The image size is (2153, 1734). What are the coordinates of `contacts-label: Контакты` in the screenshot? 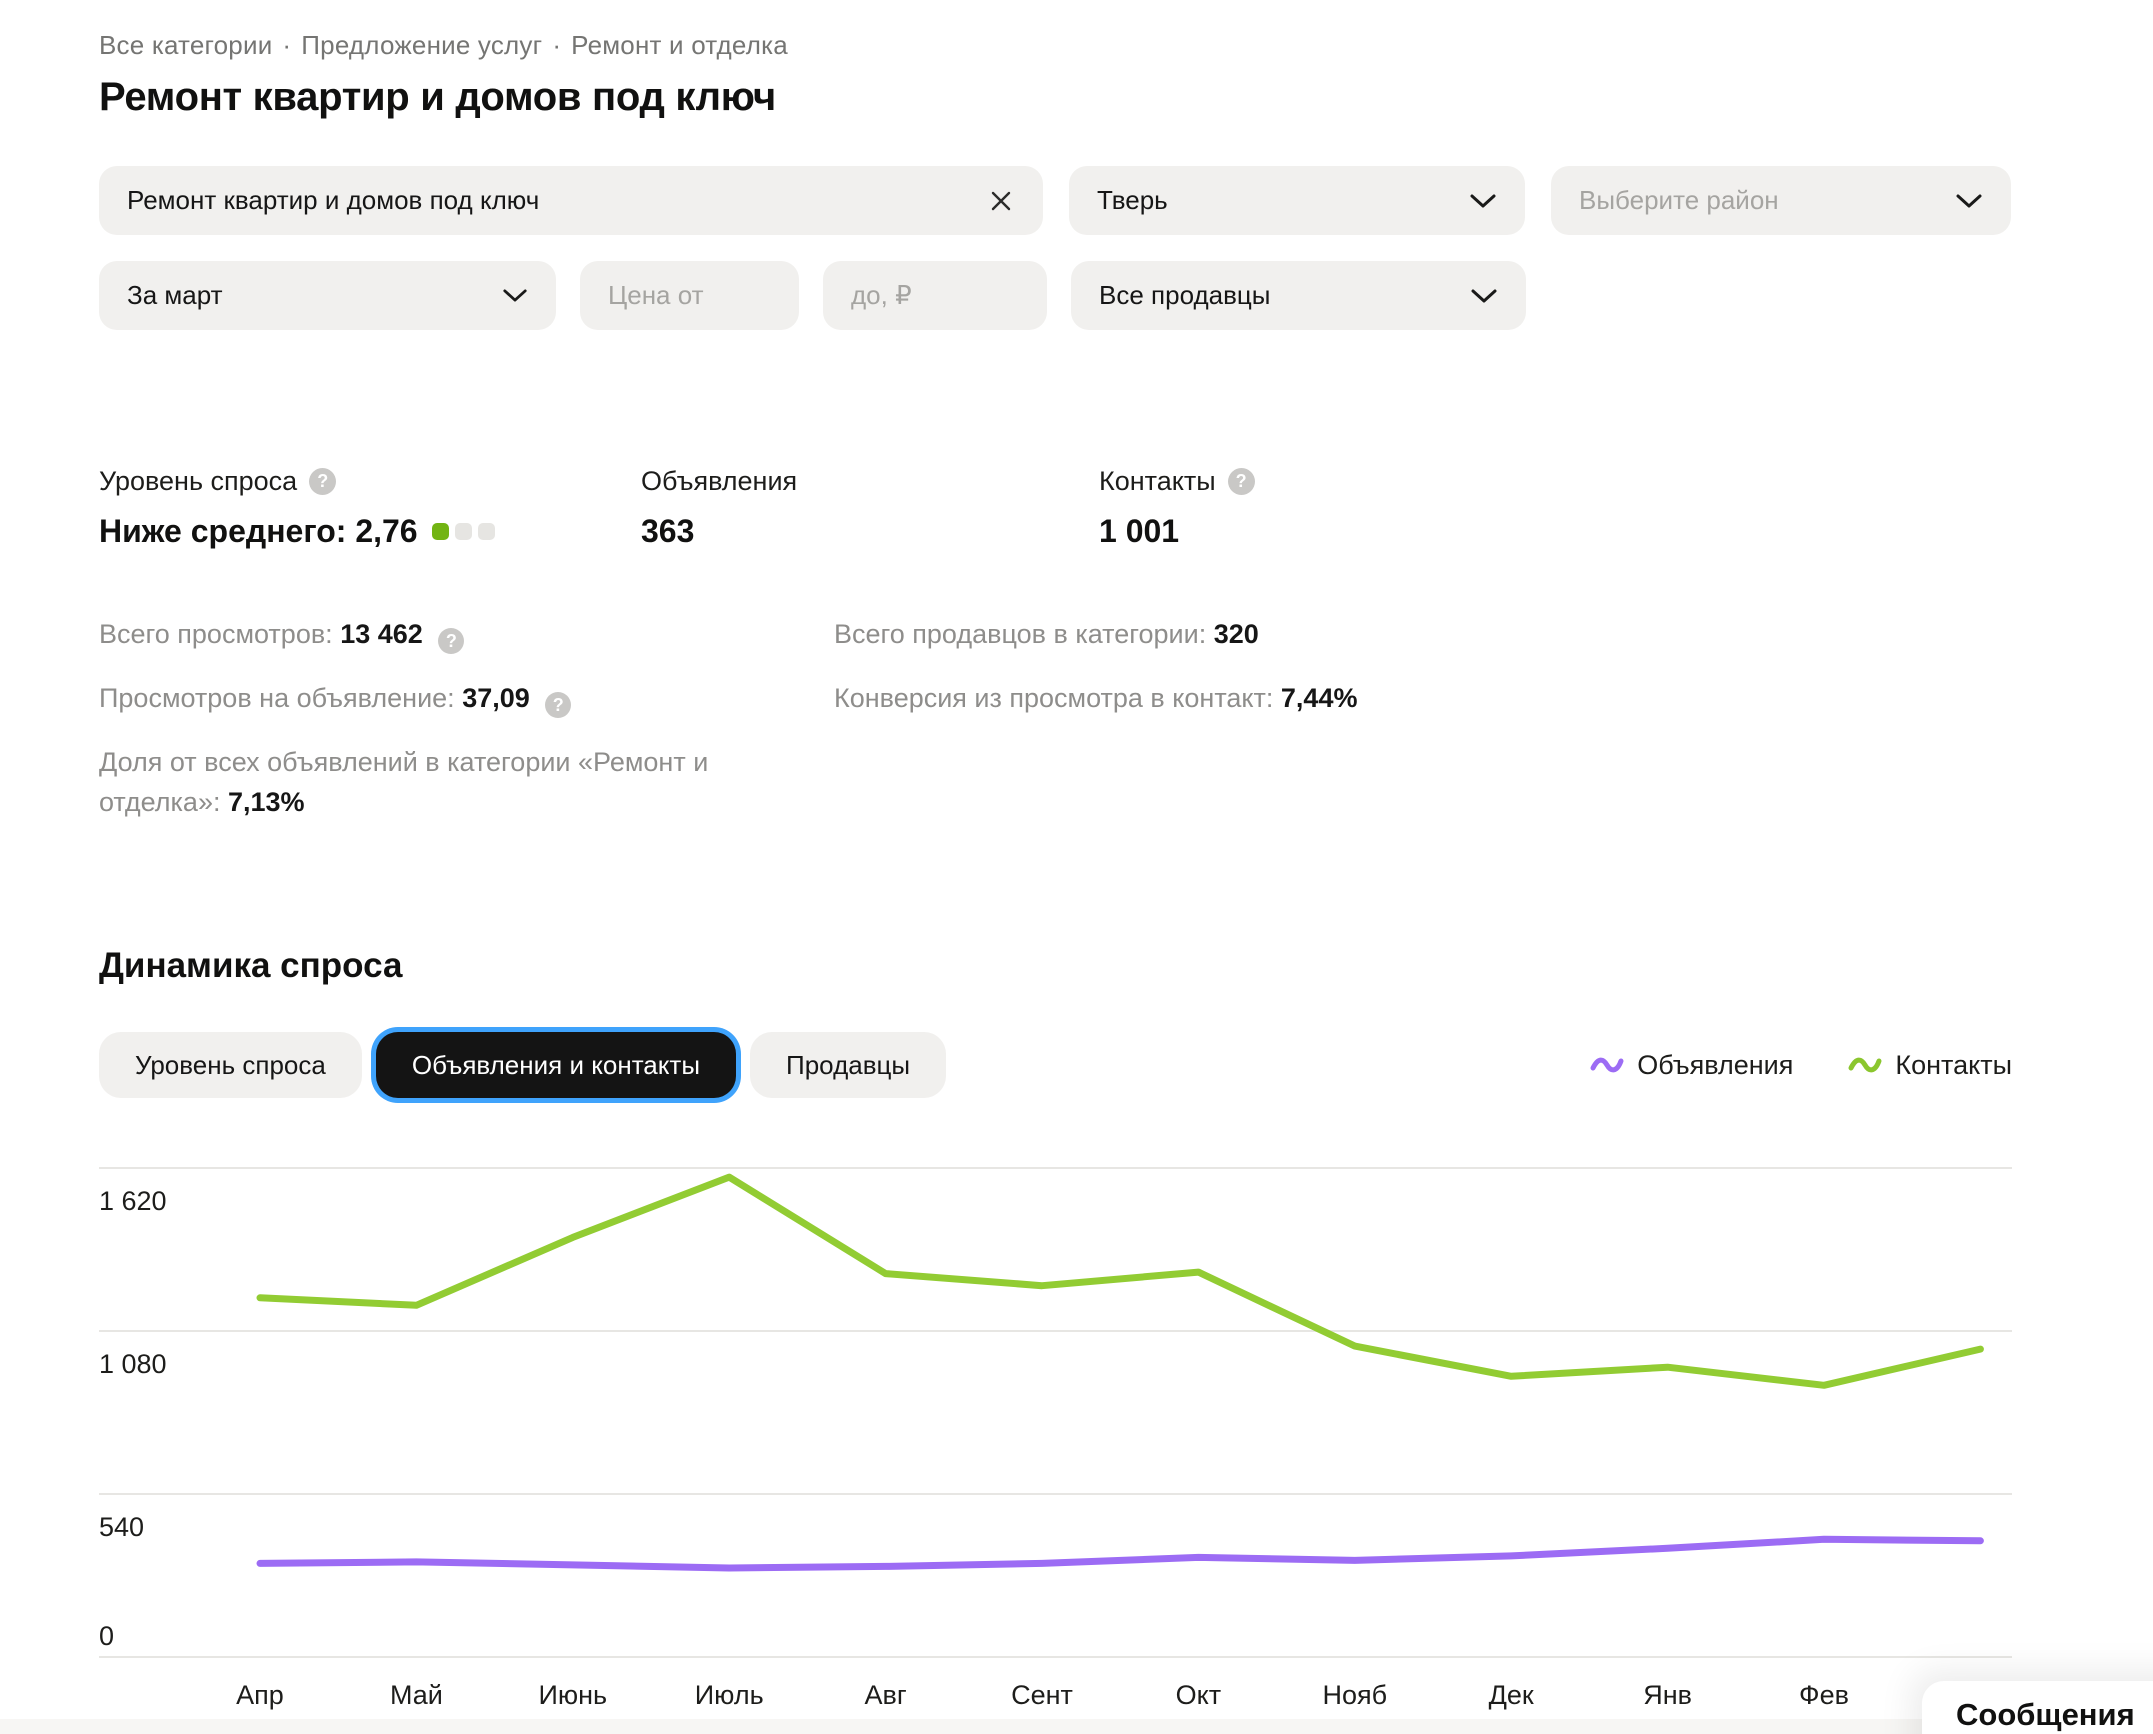 It's located at (1157, 481).